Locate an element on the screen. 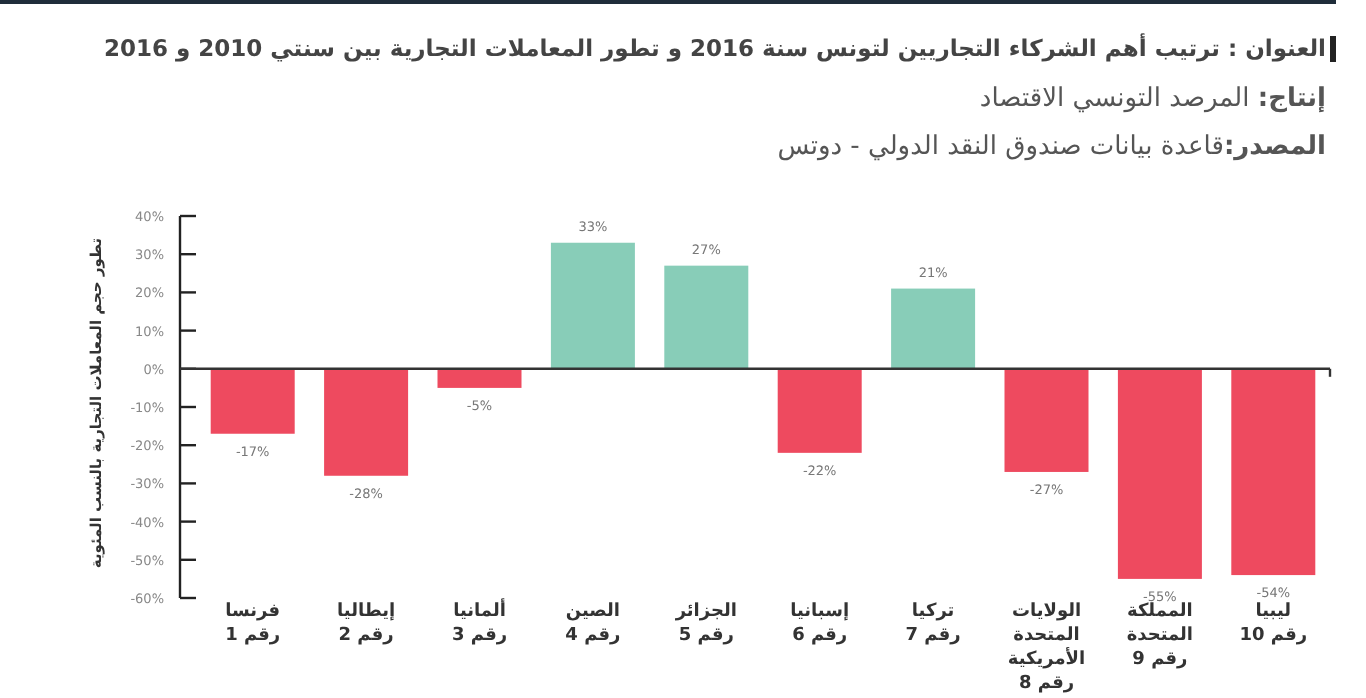  x-tick-label: الجزائر رقم 5 is located at coordinates (706, 624).